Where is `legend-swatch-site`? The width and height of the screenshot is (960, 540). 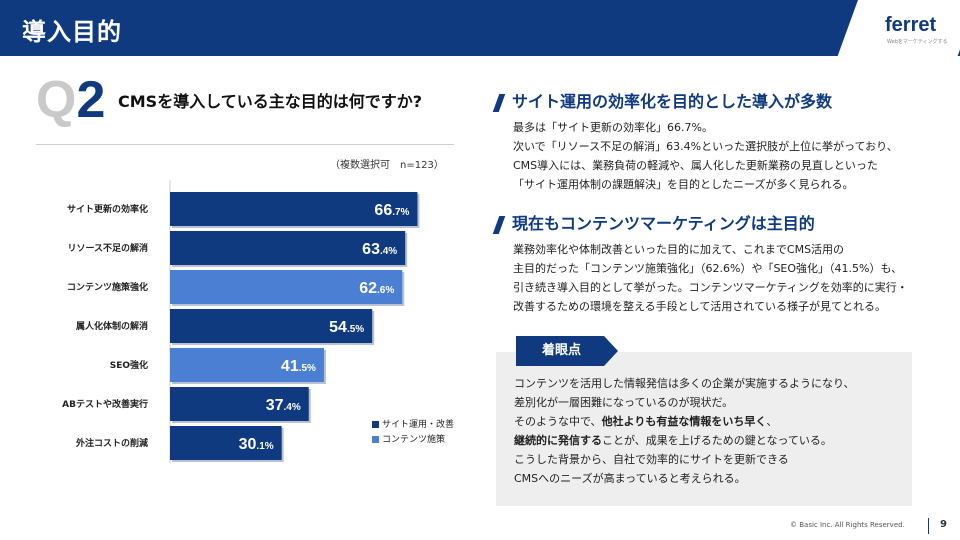
legend-swatch-site is located at coordinates (375, 424).